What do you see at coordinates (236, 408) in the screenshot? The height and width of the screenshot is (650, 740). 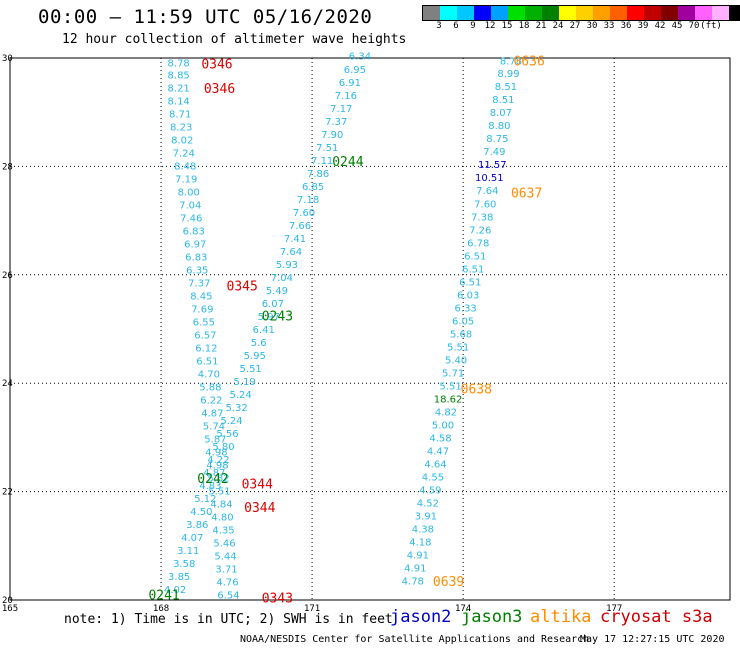 I see `wave-height-label: 5.32` at bounding box center [236, 408].